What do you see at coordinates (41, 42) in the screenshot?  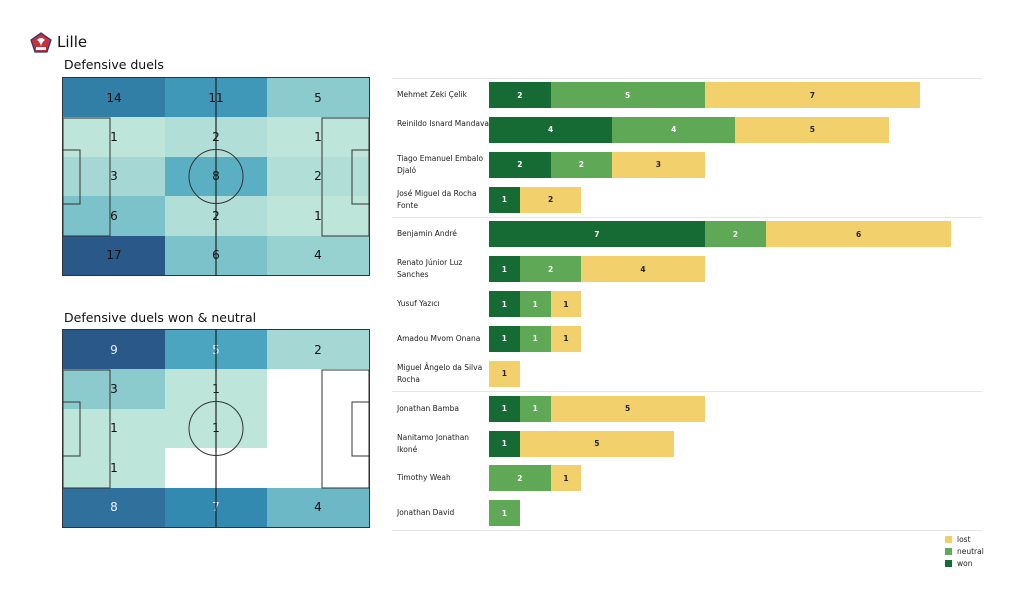 I see `lille-logo-icon` at bounding box center [41, 42].